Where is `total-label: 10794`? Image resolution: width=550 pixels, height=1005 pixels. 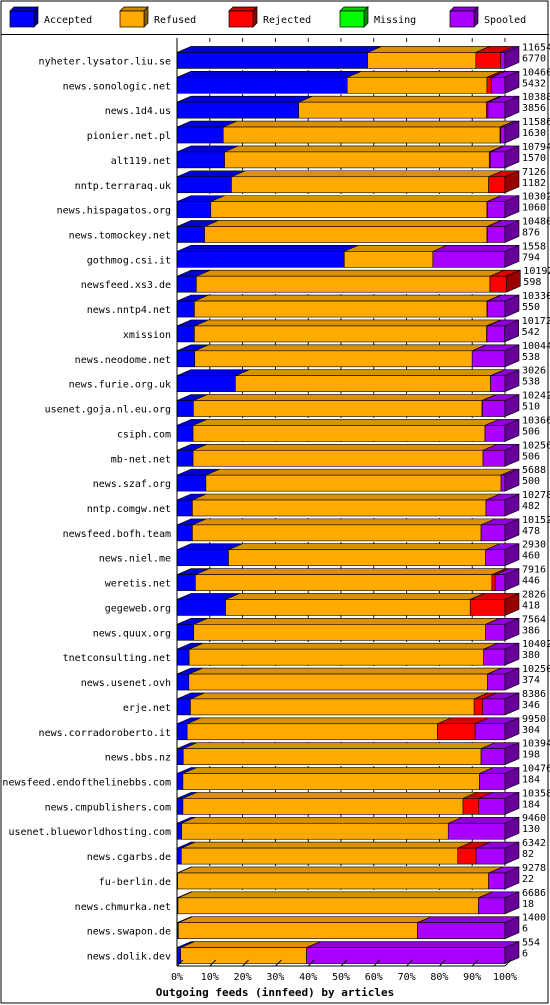
total-label: 10794 is located at coordinates (536, 147).